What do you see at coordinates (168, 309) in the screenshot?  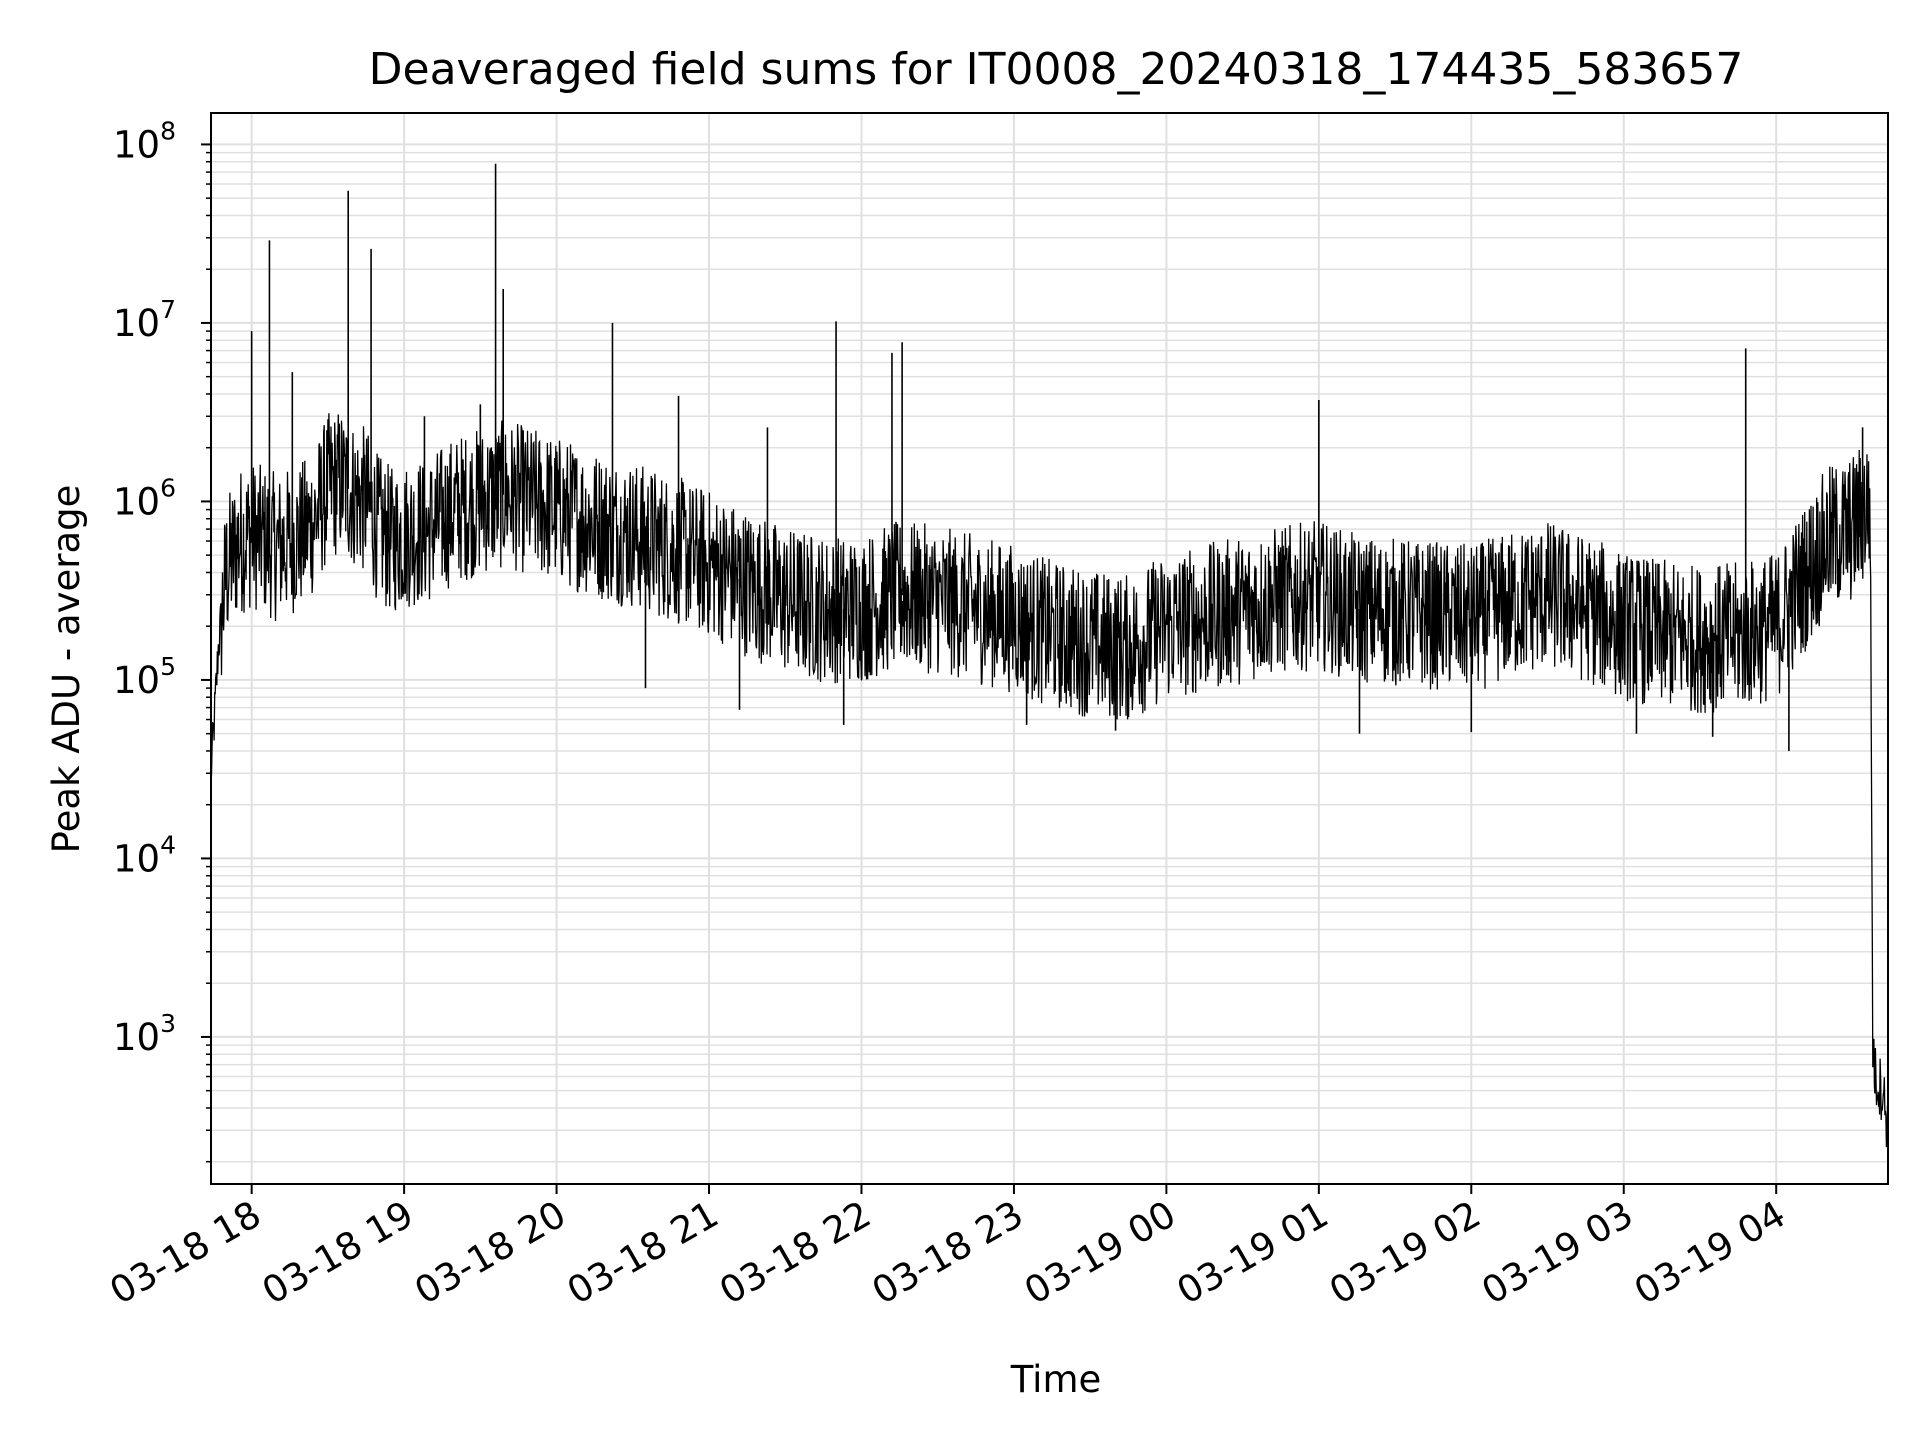 I see `y-tick-exponent: 7` at bounding box center [168, 309].